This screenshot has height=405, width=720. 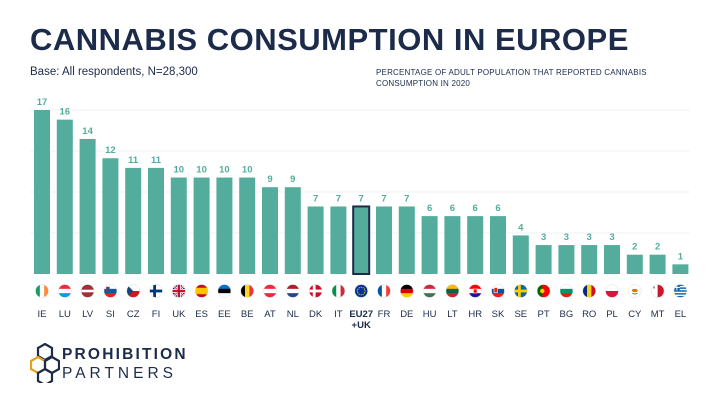 I want to click on slovakia-flag-icon, so click(x=498, y=291).